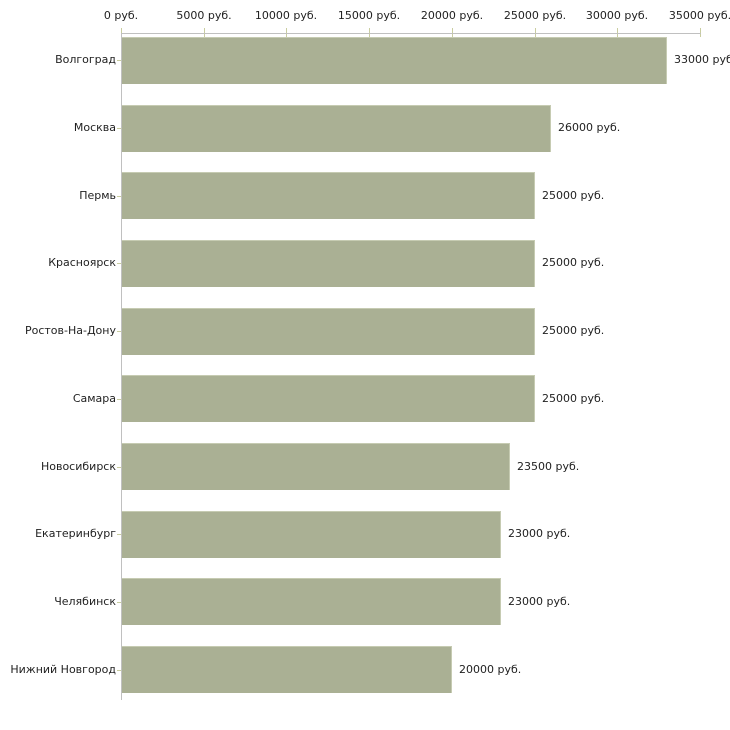 The height and width of the screenshot is (730, 730). I want to click on bar-value-label: 20000 руб., so click(490, 669).